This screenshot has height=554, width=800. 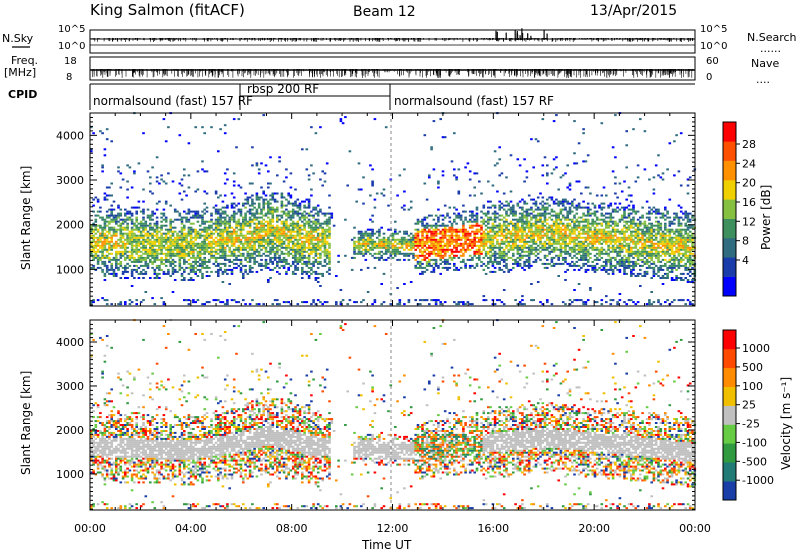 I want to click on freq-label-1: Freq., so click(x=24, y=60).